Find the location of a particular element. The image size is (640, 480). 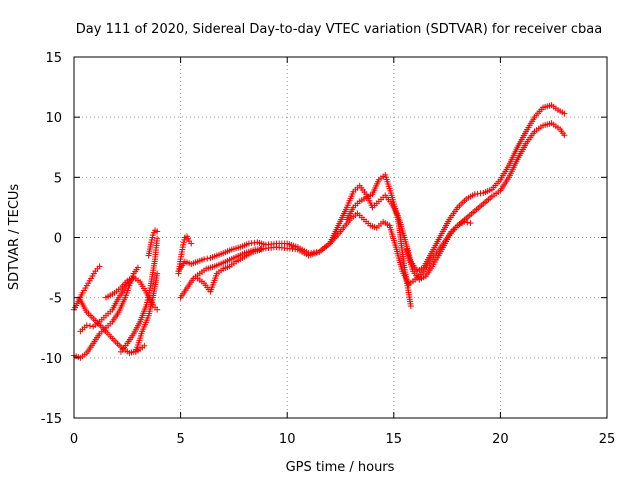

y-tick-label: -10 is located at coordinates (51, 359).